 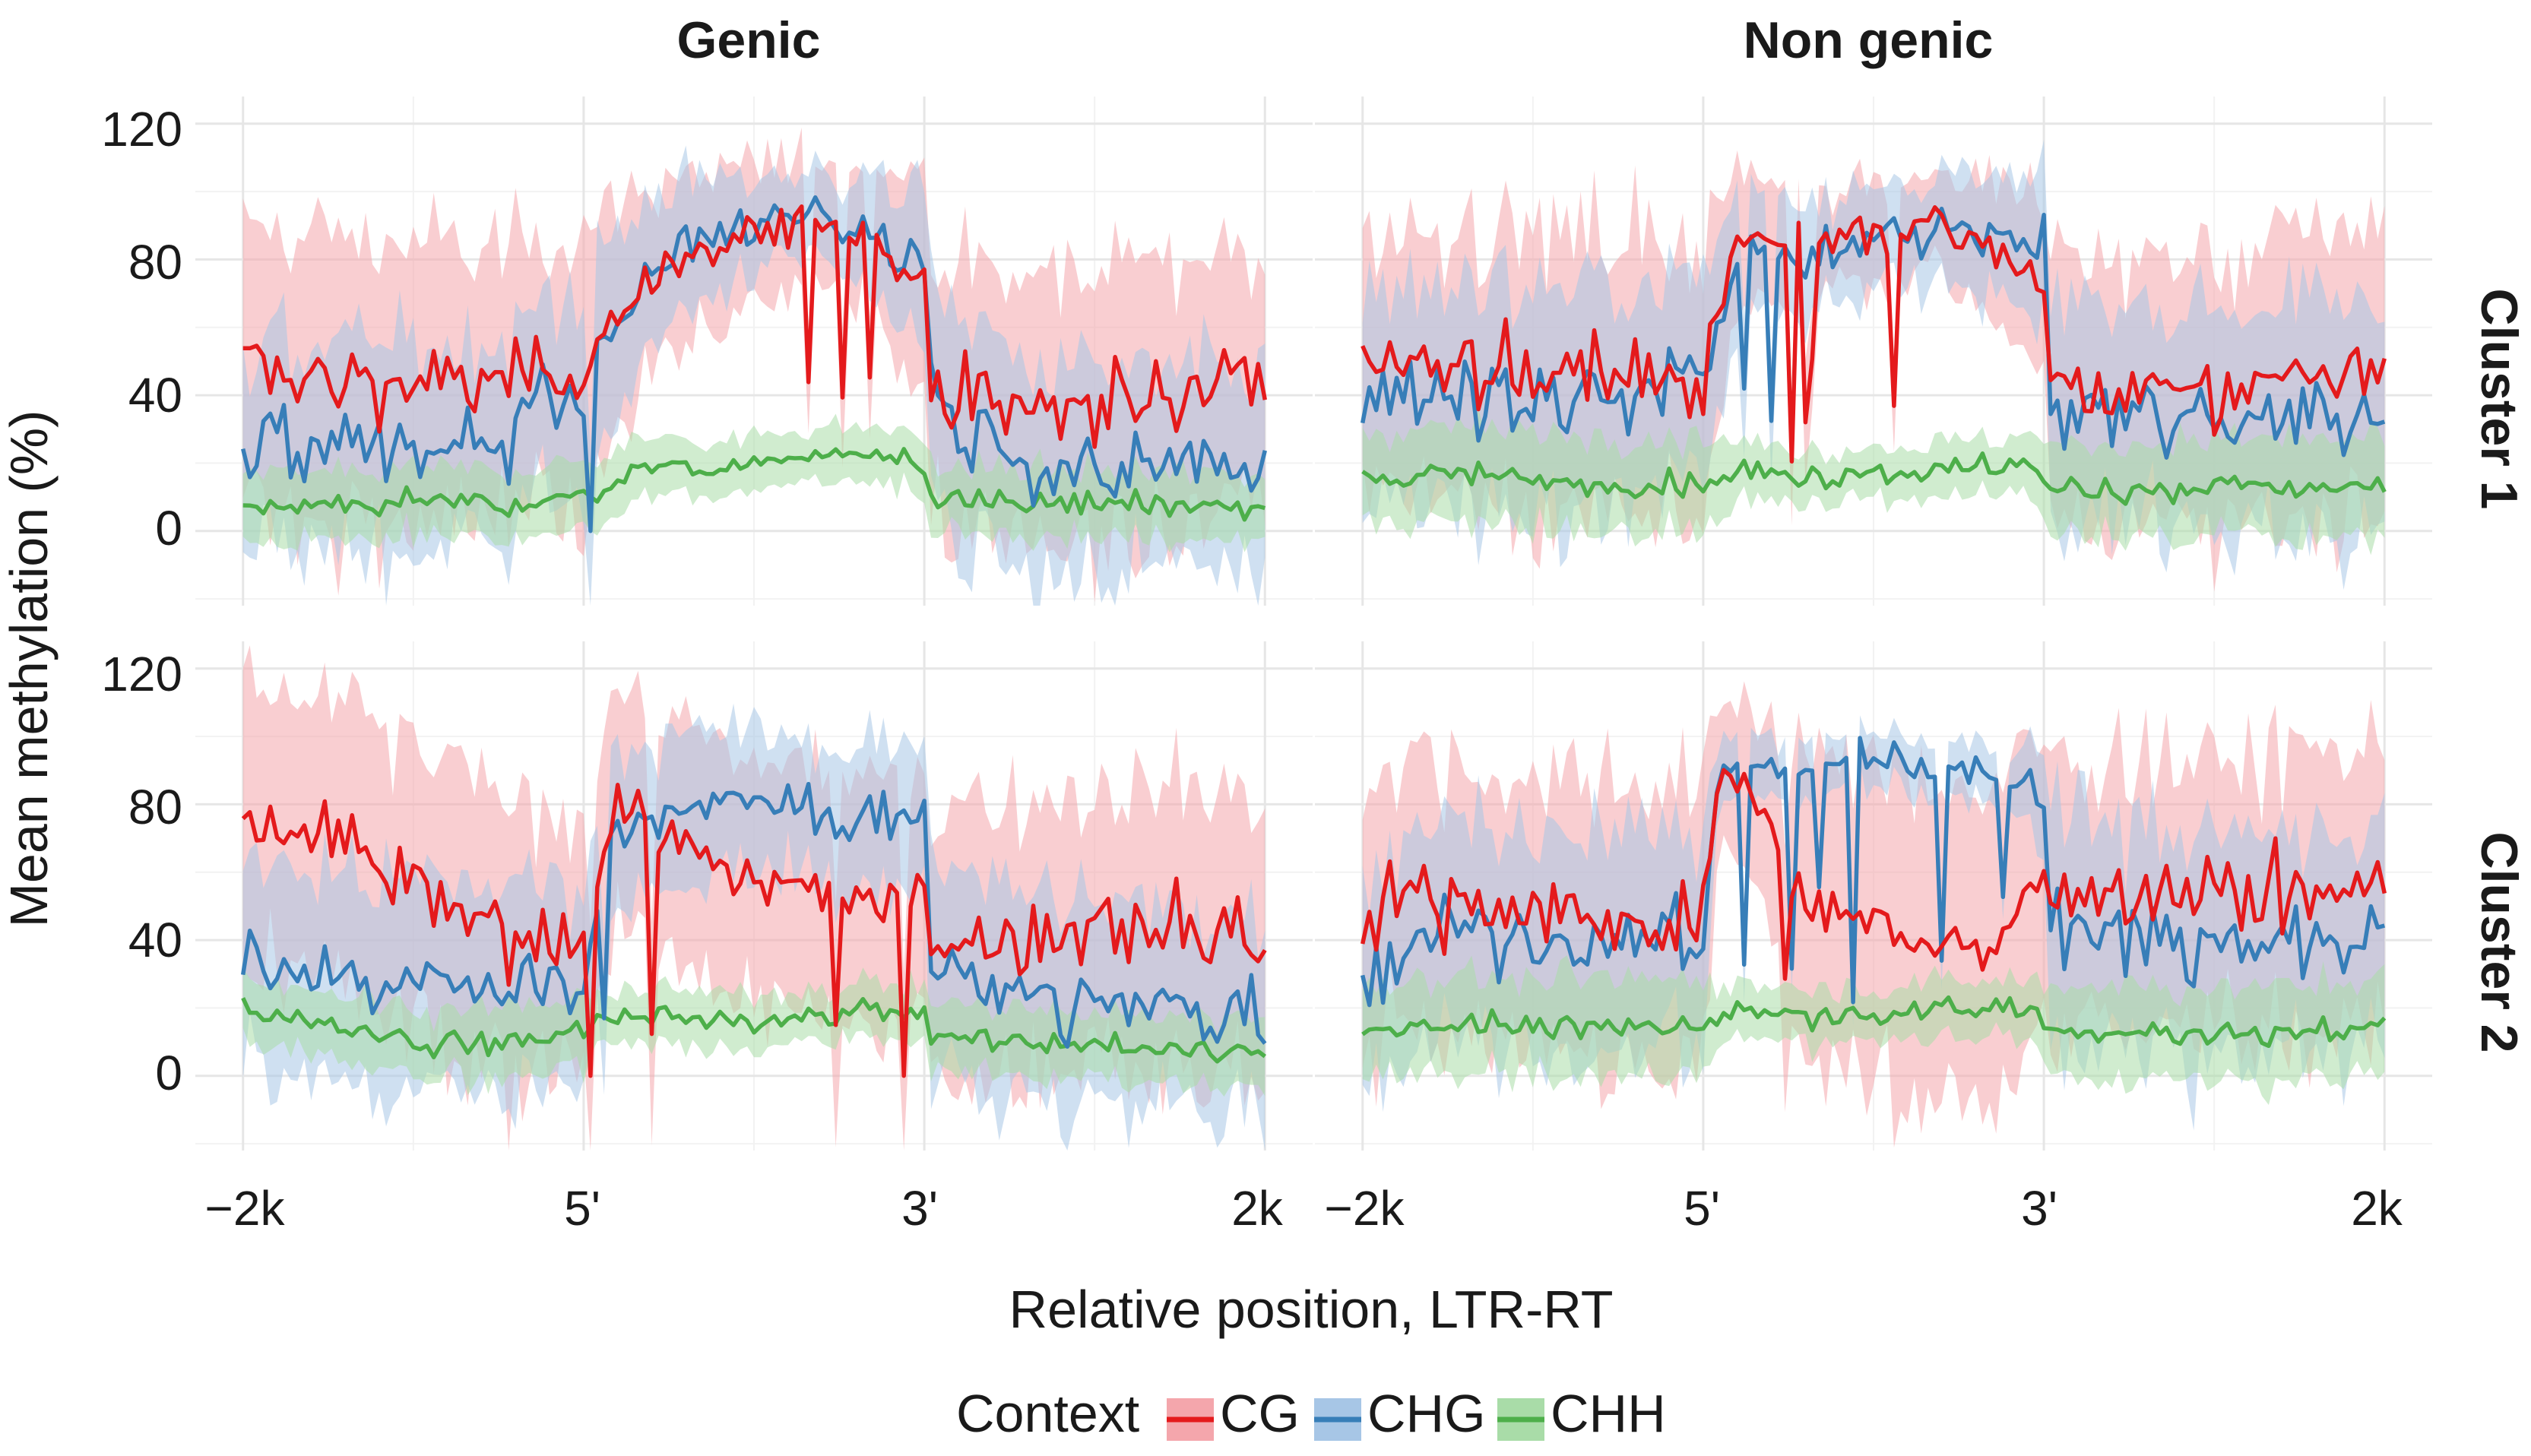 I want to click on legend-label-chg: CHG, so click(x=1426, y=1414).